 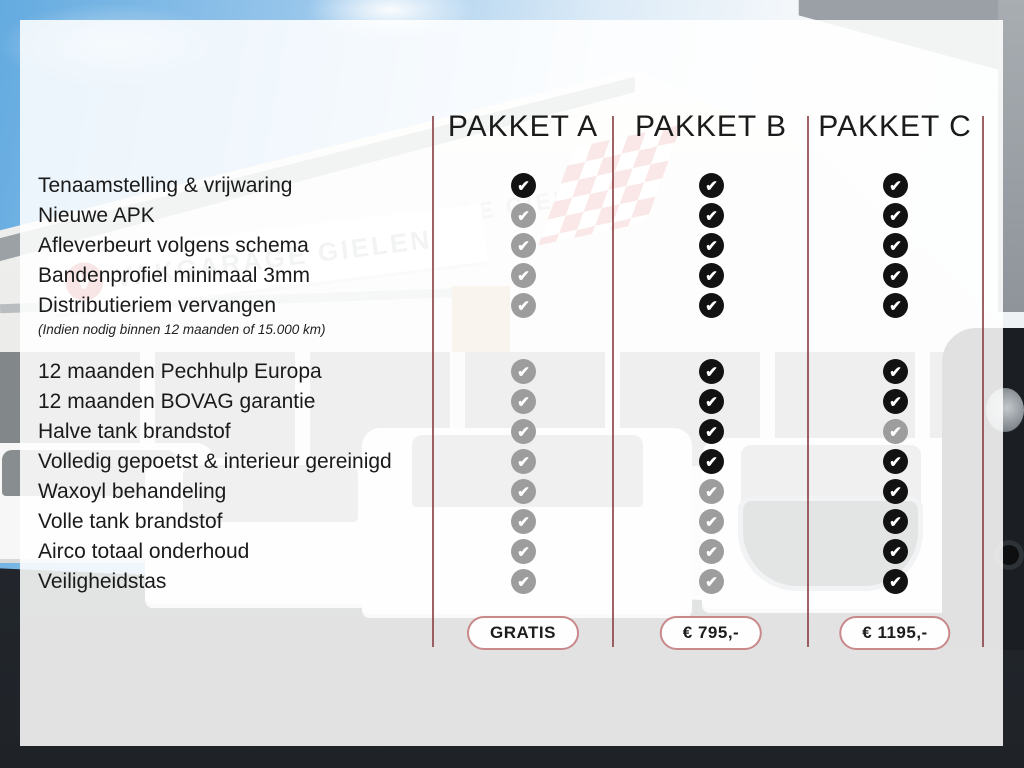 What do you see at coordinates (177, 401) in the screenshot?
I see `feature-label: 12 maanden BOVAG garantie` at bounding box center [177, 401].